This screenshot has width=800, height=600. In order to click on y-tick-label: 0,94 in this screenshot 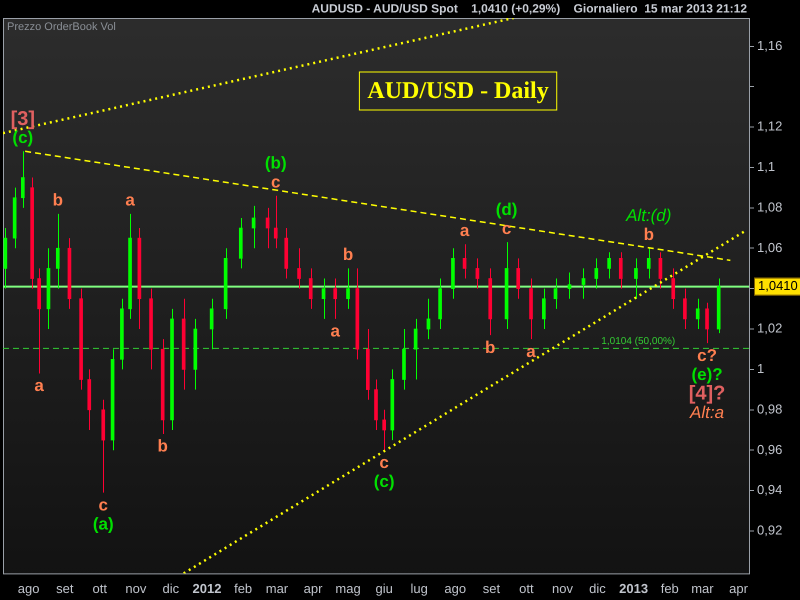, I will do `click(769, 490)`.